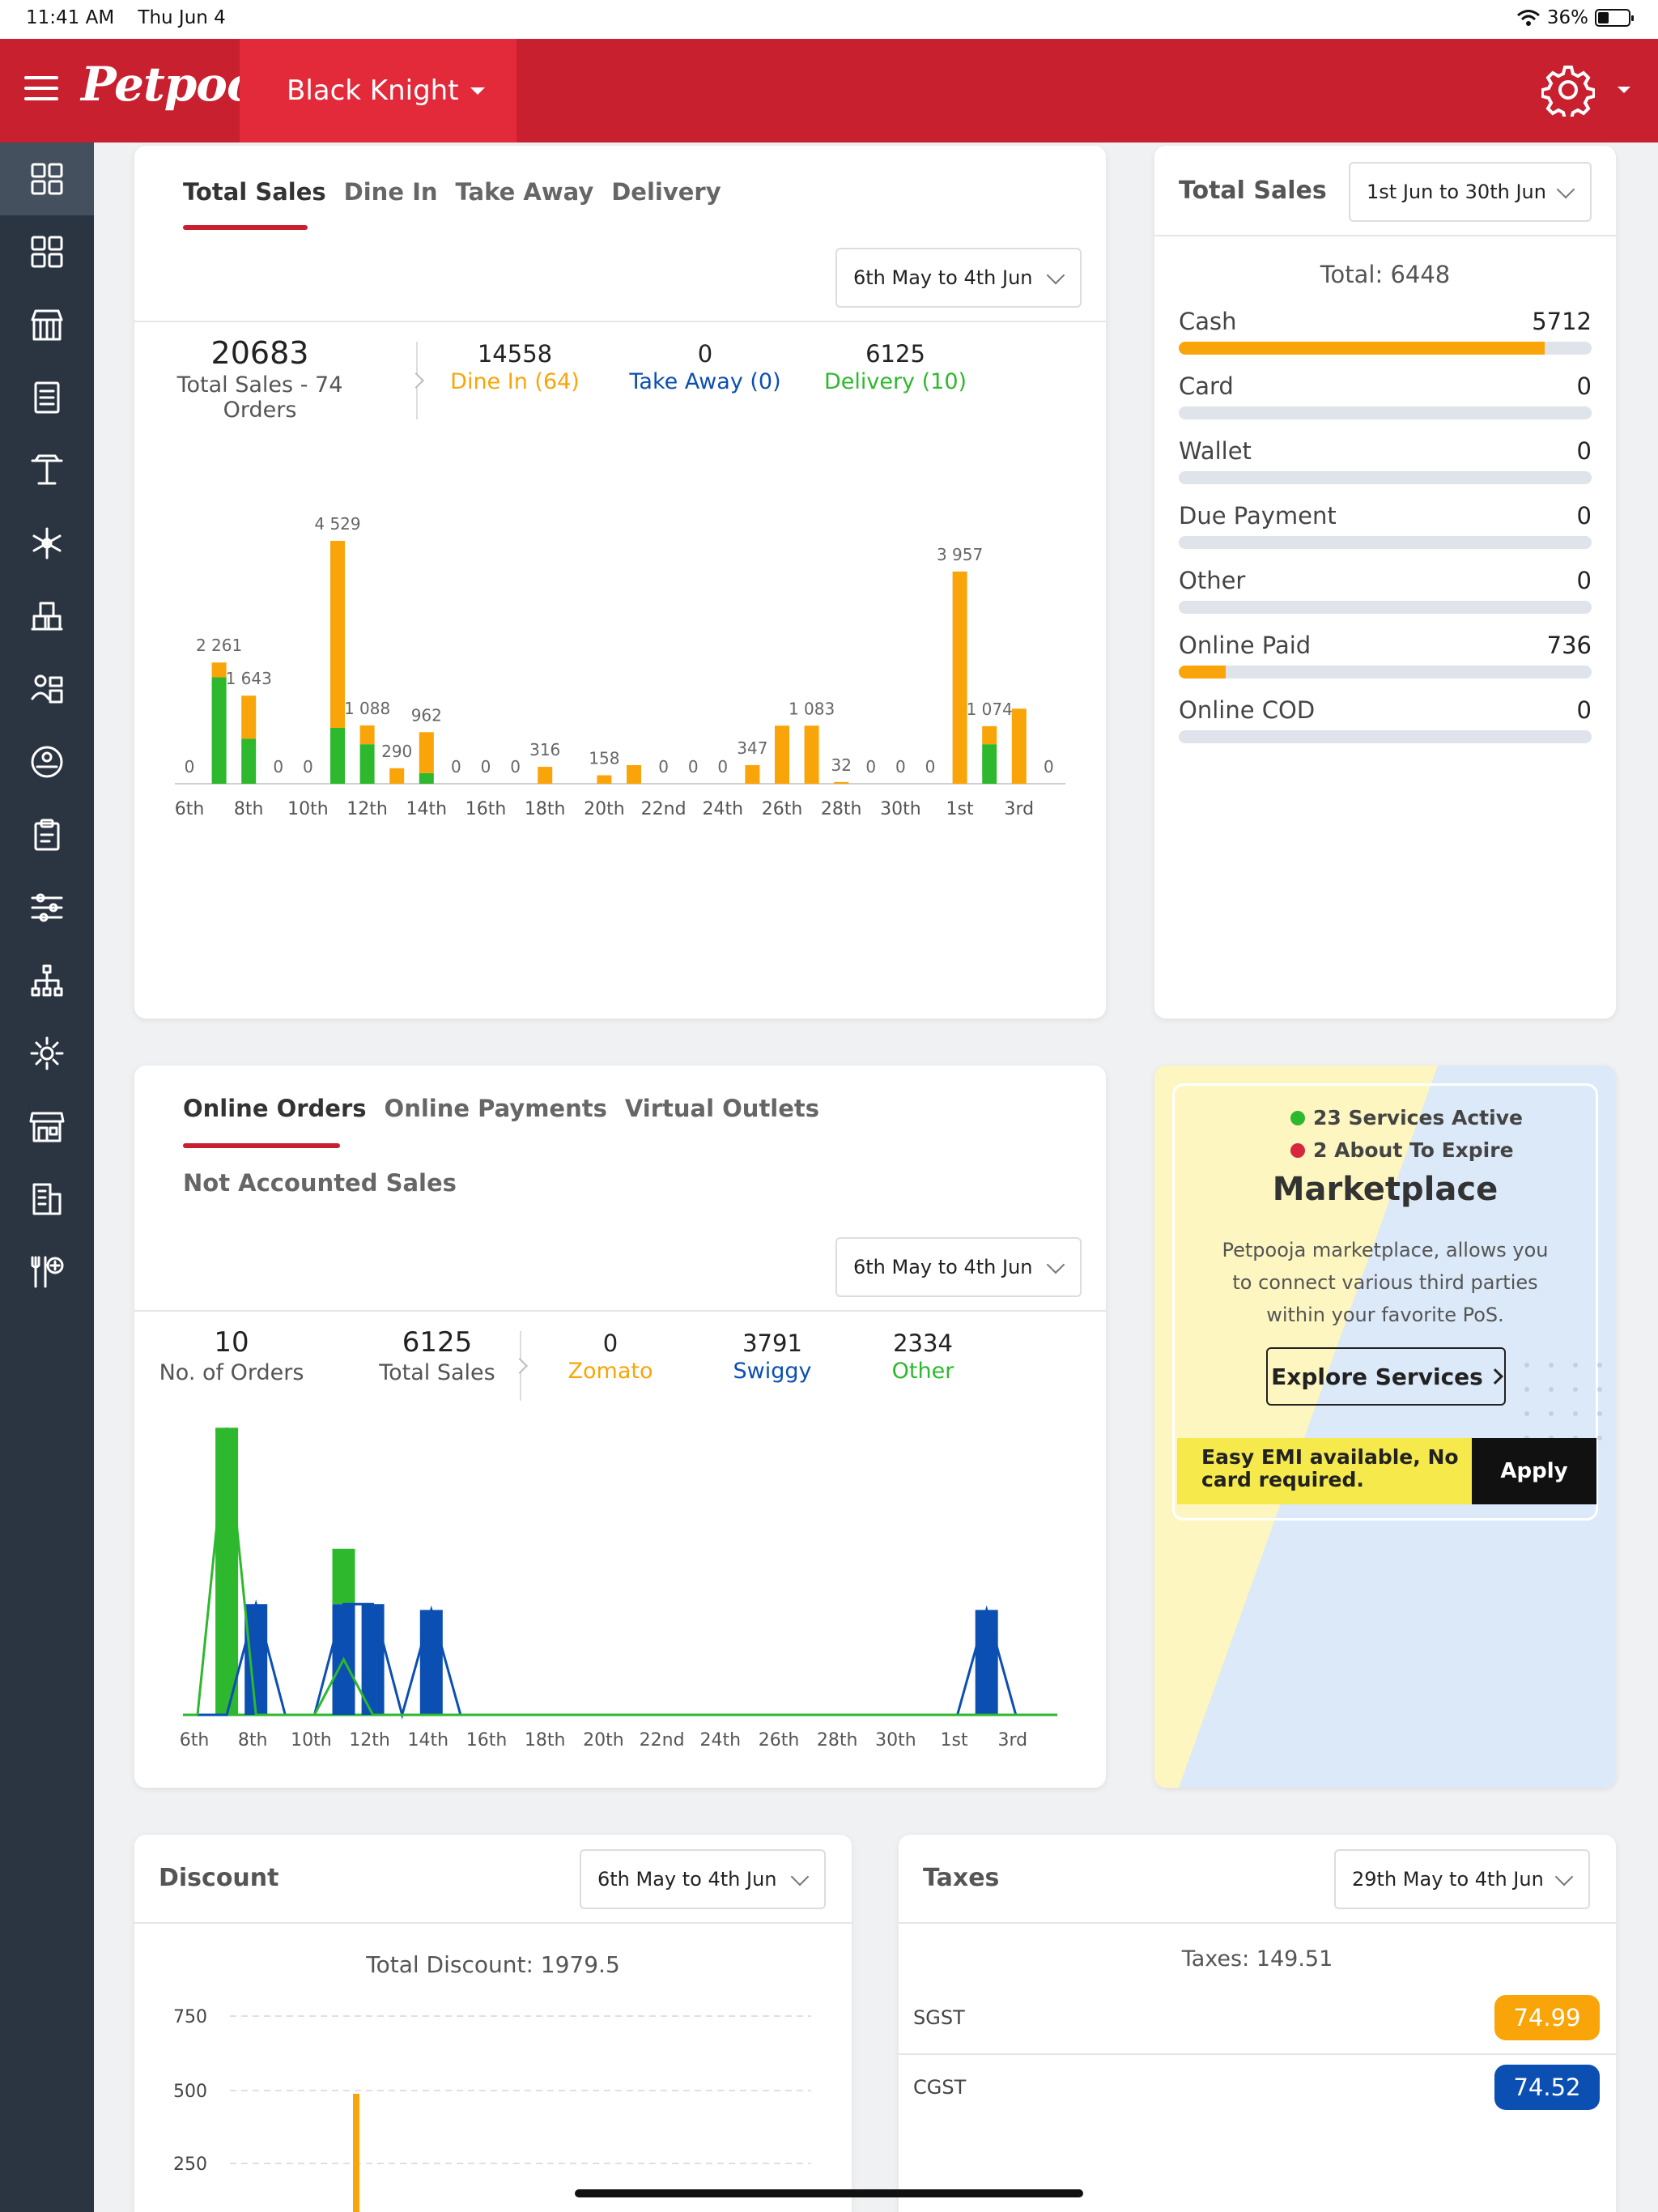  What do you see at coordinates (428, 1740) in the screenshot?
I see `x-tick-label: 14th` at bounding box center [428, 1740].